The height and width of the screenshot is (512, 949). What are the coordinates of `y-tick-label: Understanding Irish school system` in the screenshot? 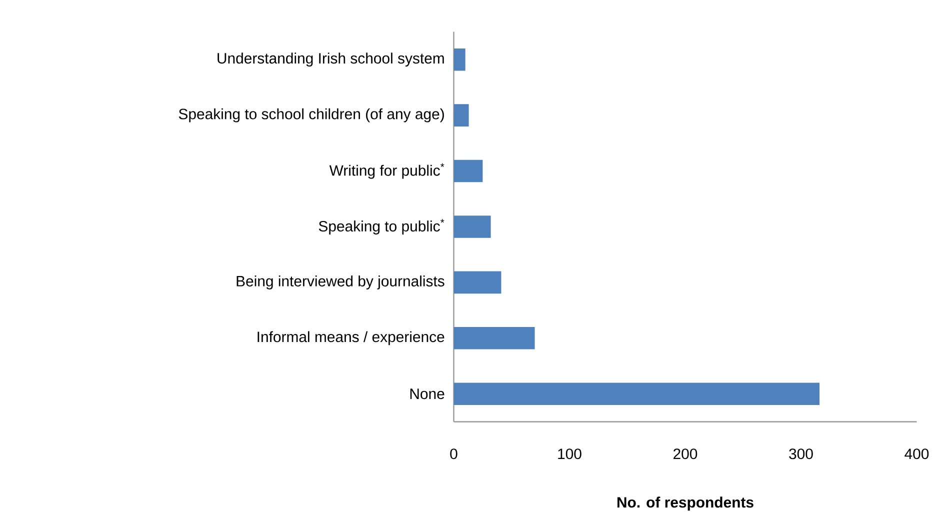 It's located at (331, 59).